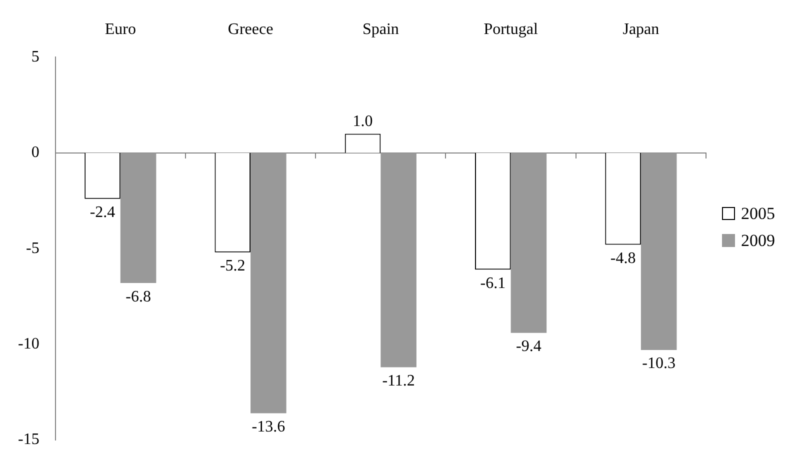 The width and height of the screenshot is (796, 466). Describe the element at coordinates (529, 347) in the screenshot. I see `data-label: -9.4` at that location.